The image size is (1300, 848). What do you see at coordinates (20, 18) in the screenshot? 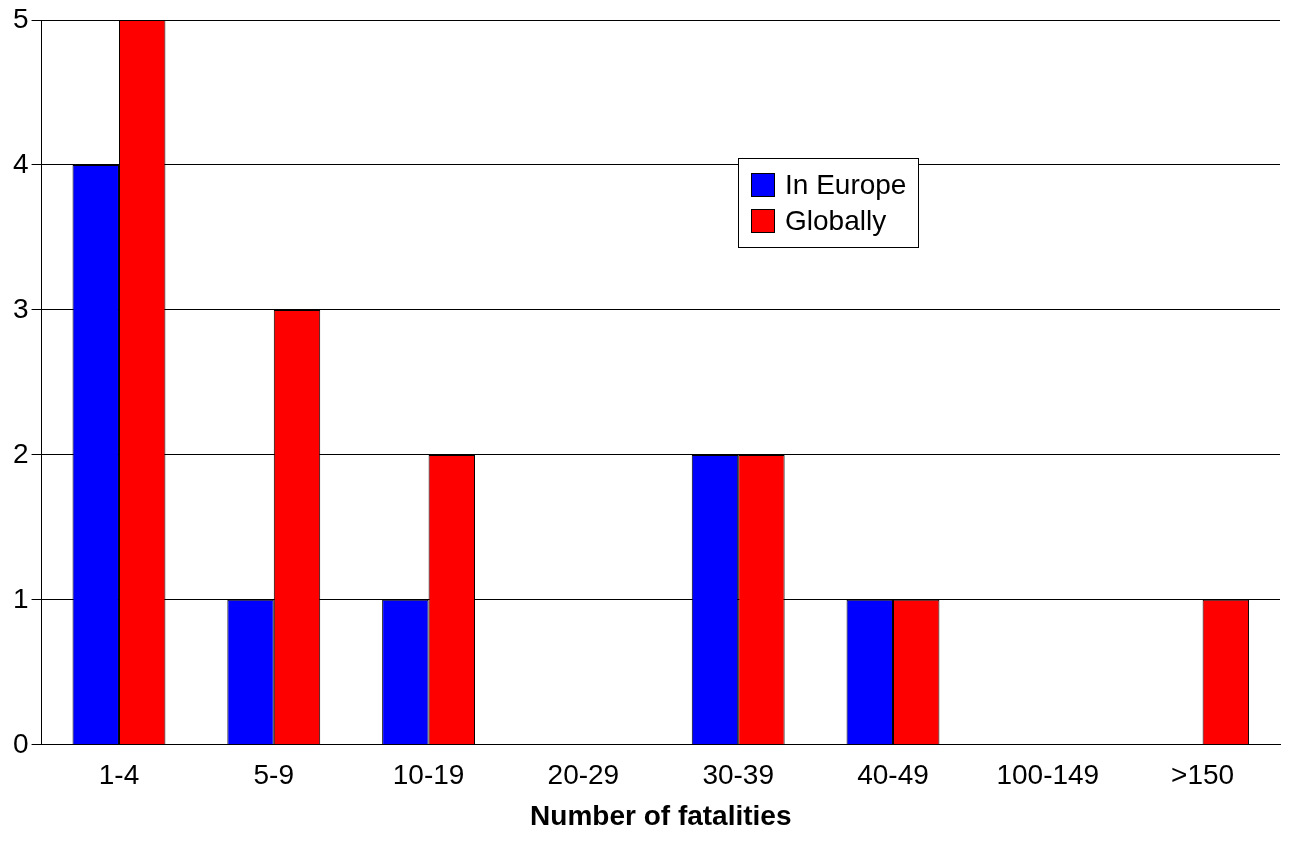
I see `y-tick-label: 5` at bounding box center [20, 18].